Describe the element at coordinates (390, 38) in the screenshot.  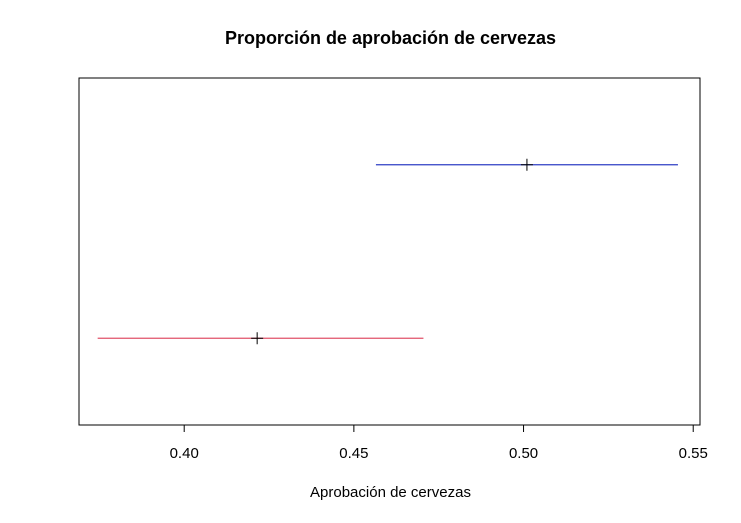
I see `chart-title: Proporción de aprobación de cervezas` at that location.